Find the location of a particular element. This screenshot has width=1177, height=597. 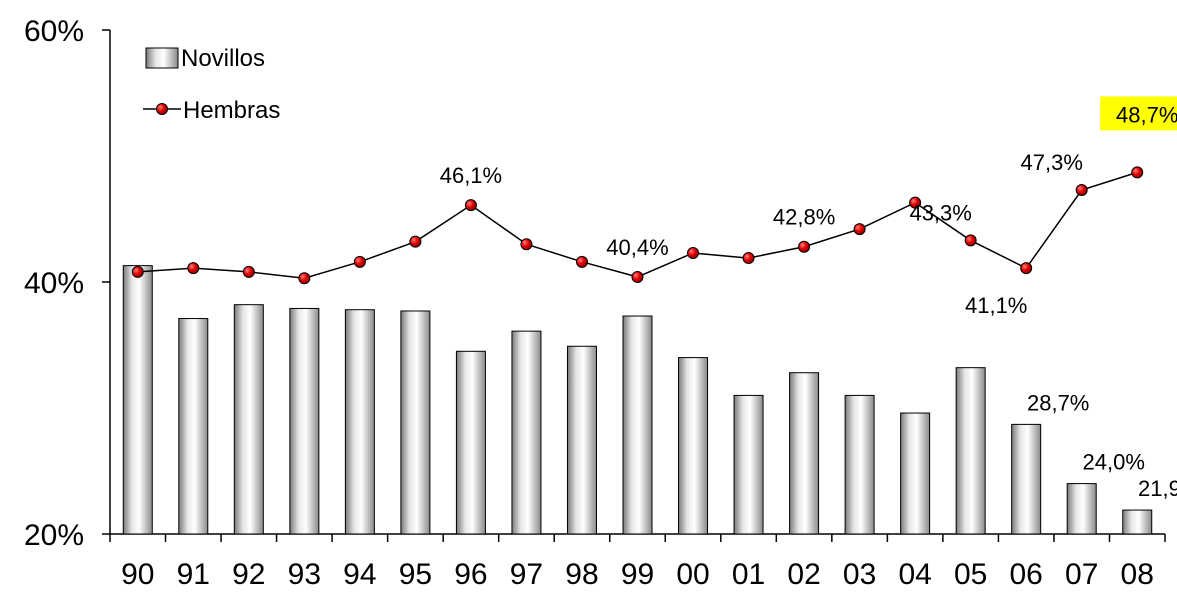

x-tick-label: 93 is located at coordinates (304, 574).